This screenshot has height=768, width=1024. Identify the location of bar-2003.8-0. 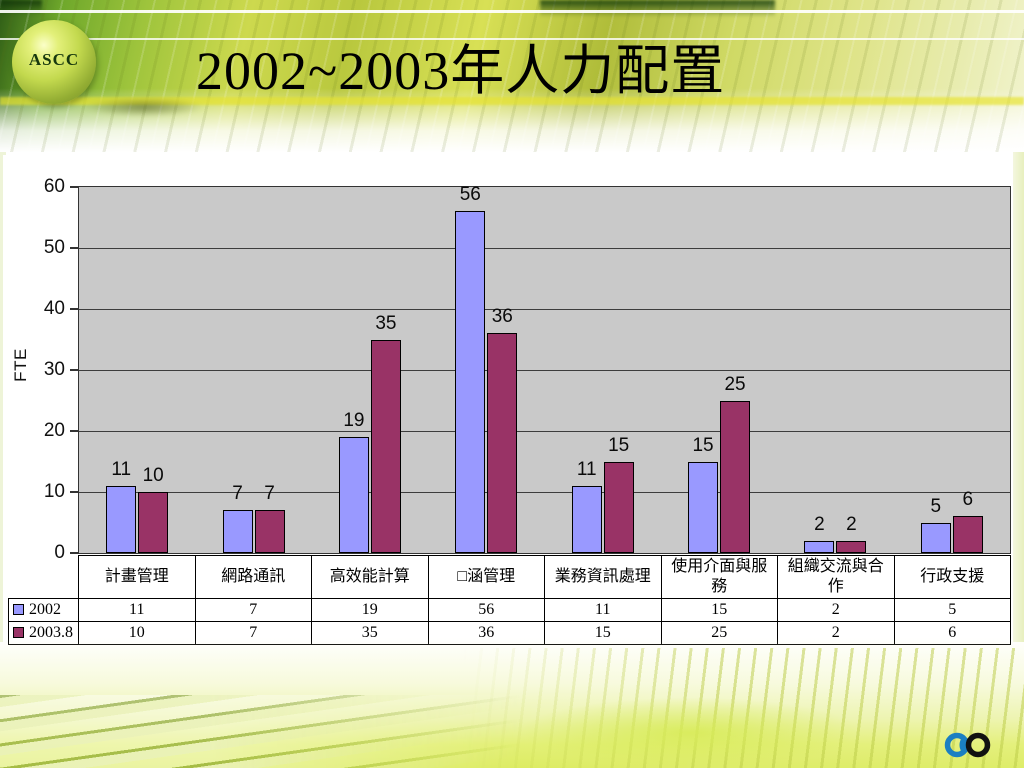
(153, 522).